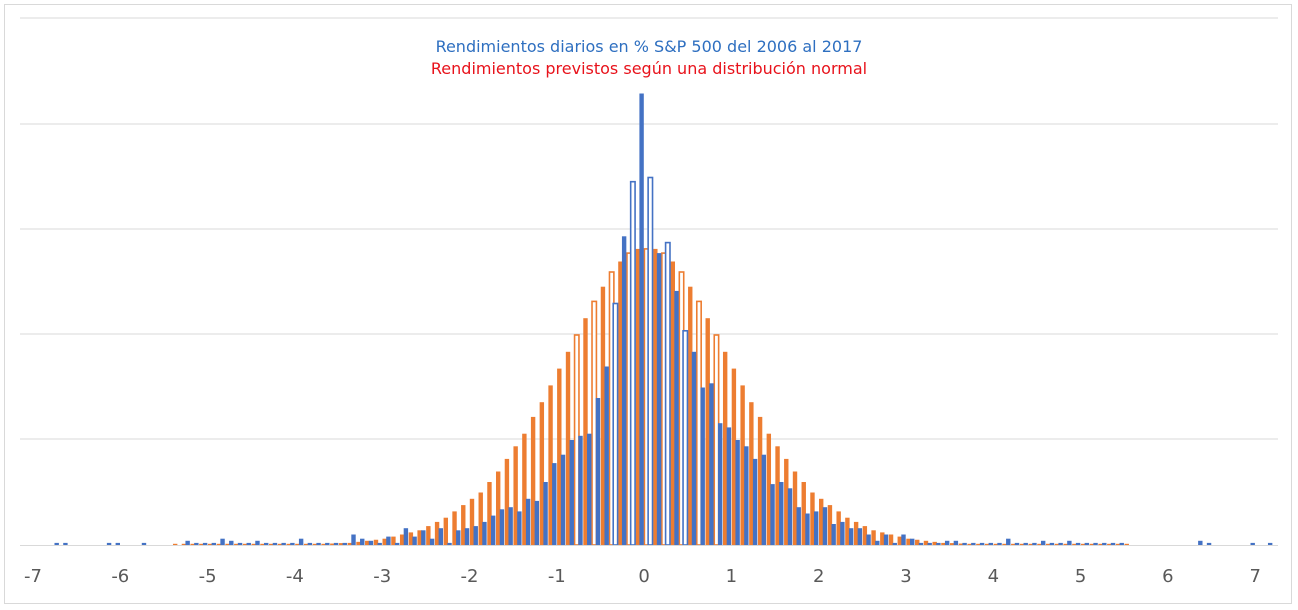 The image size is (1298, 610). I want to click on x-tick-label: 6, so click(1167, 576).